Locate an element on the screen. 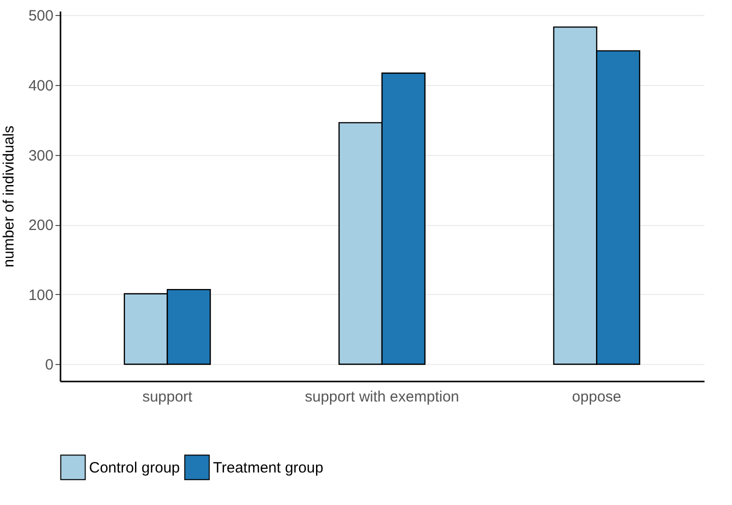 The image size is (732, 505). legend-label: Treatment group is located at coordinates (268, 467).